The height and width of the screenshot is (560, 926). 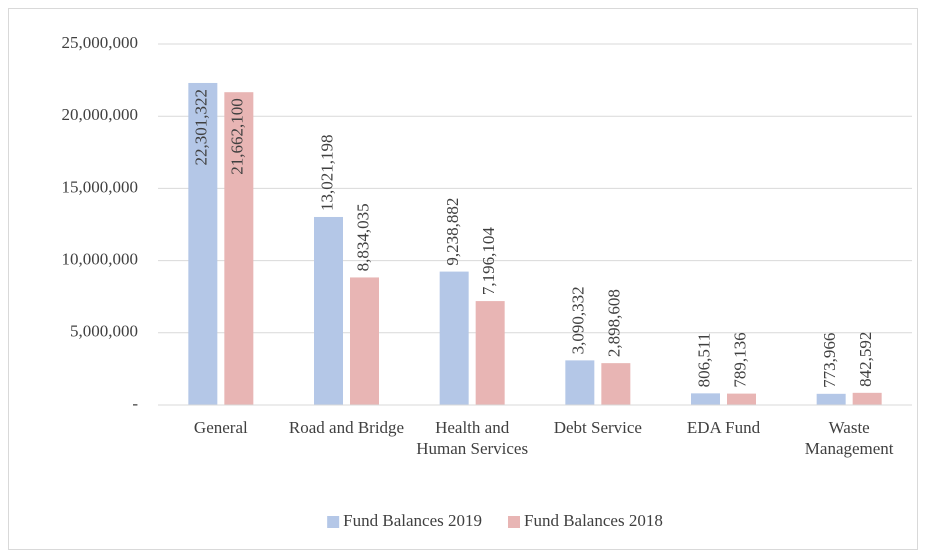 What do you see at coordinates (829, 360) in the screenshot?
I see `value-label: 773,966` at bounding box center [829, 360].